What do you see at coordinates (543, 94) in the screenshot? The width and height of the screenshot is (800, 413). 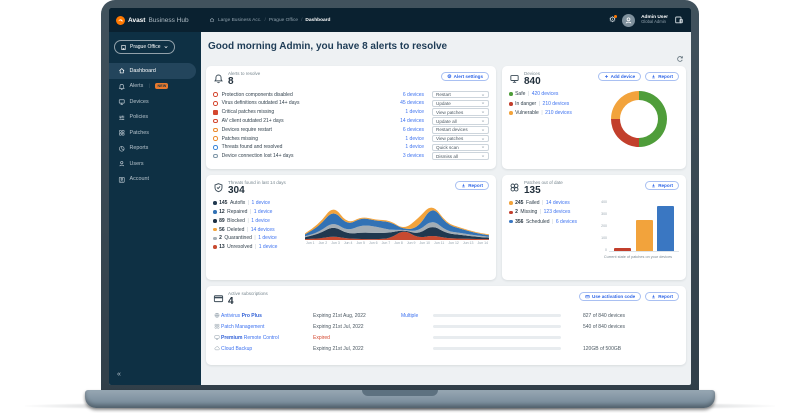 I see `devices-link: 420 devices` at bounding box center [543, 94].